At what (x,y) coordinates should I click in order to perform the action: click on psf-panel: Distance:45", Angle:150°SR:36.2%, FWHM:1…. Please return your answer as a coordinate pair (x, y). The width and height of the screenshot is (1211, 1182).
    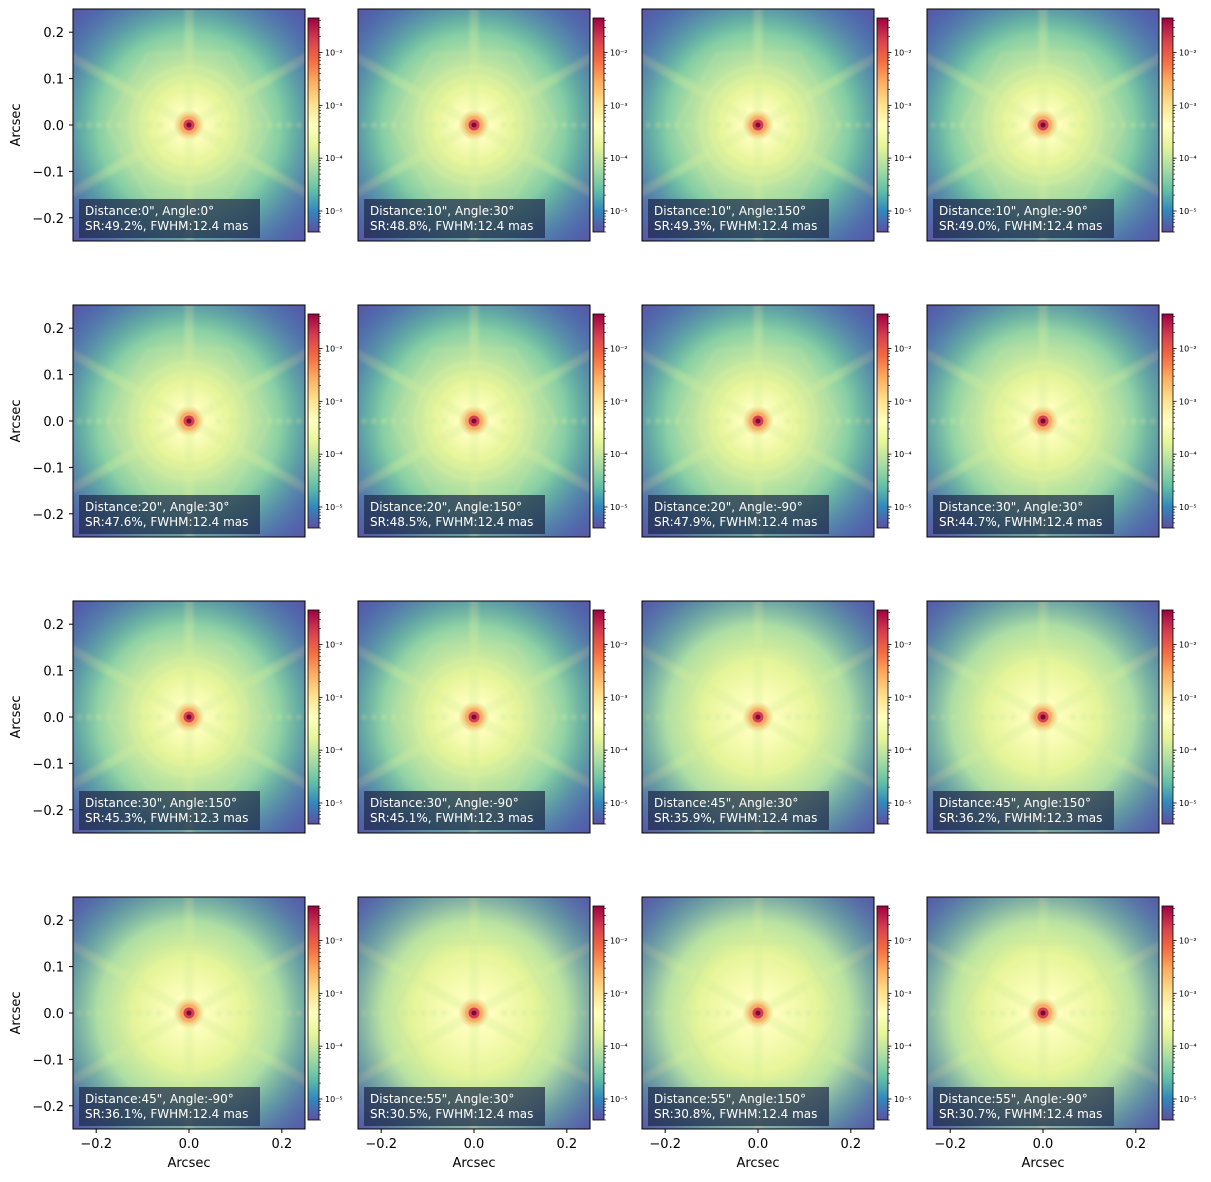
    Looking at the image, I should click on (1061, 717).